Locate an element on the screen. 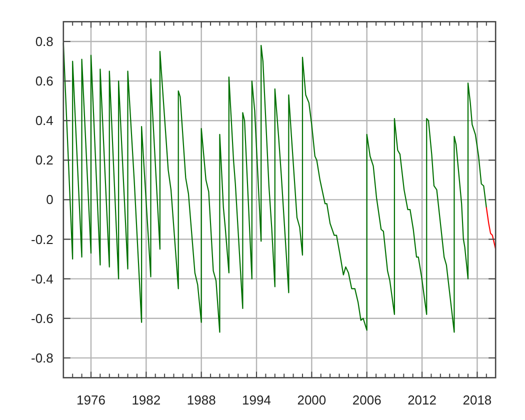 The image size is (525, 420). y-tick-label: 0.8 is located at coordinates (44, 41).